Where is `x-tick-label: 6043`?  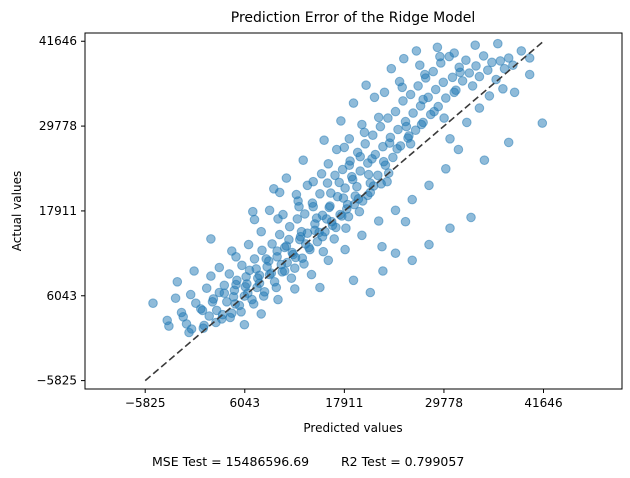 x-tick-label: 6043 is located at coordinates (245, 403).